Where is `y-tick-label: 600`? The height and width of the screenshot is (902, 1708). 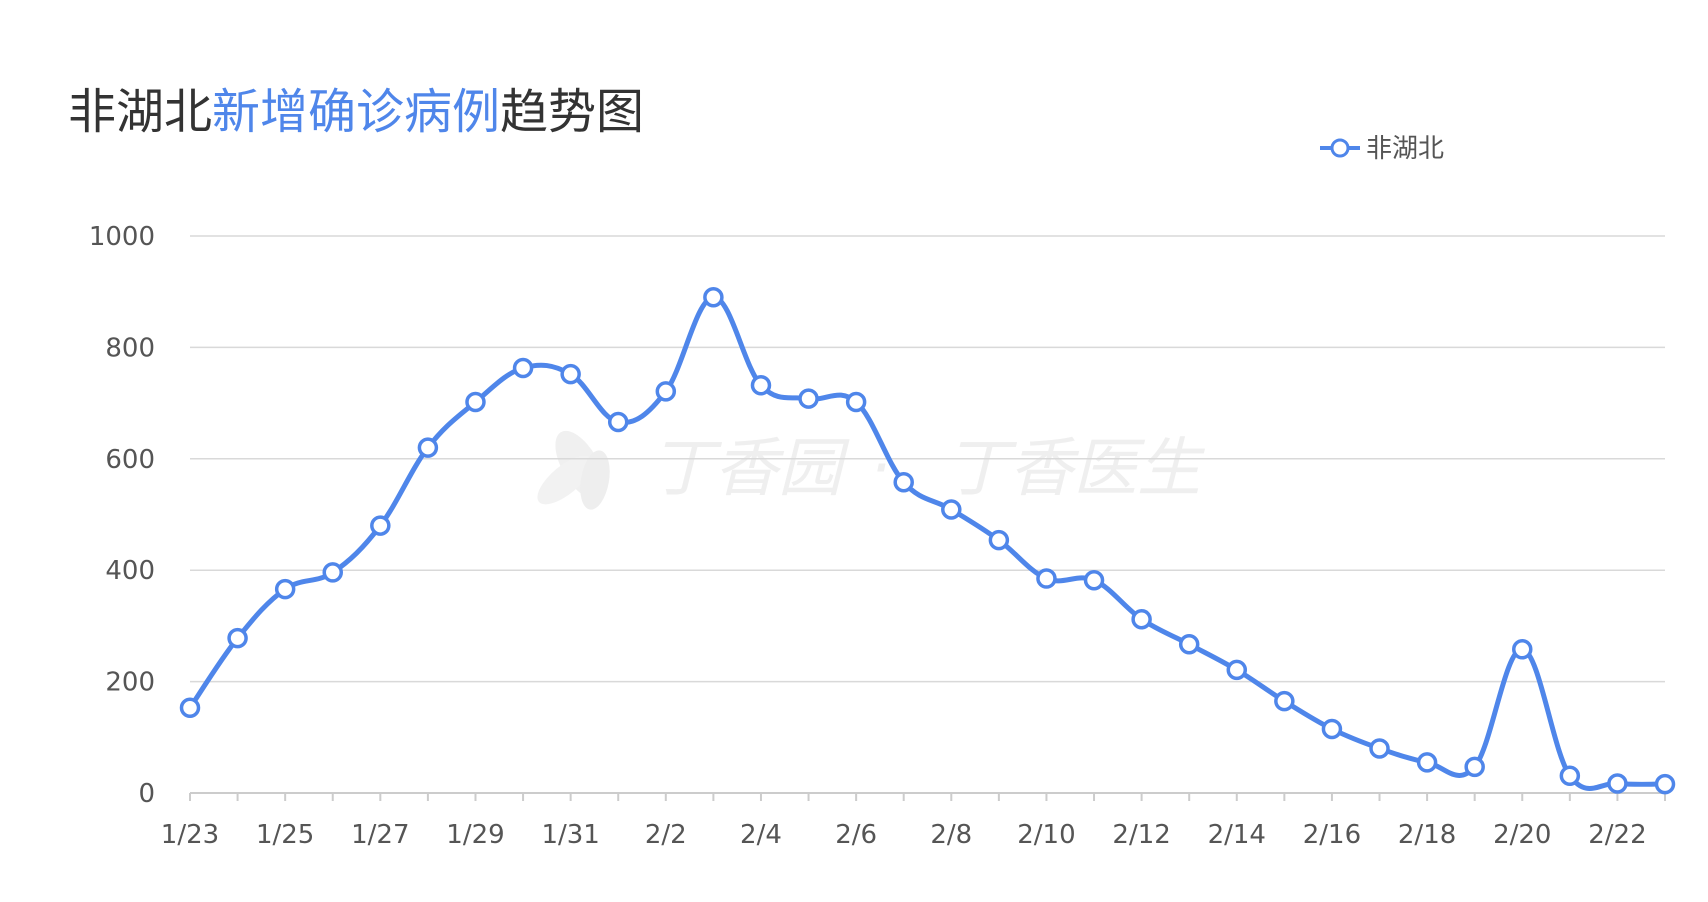
y-tick-label: 600 is located at coordinates (130, 460).